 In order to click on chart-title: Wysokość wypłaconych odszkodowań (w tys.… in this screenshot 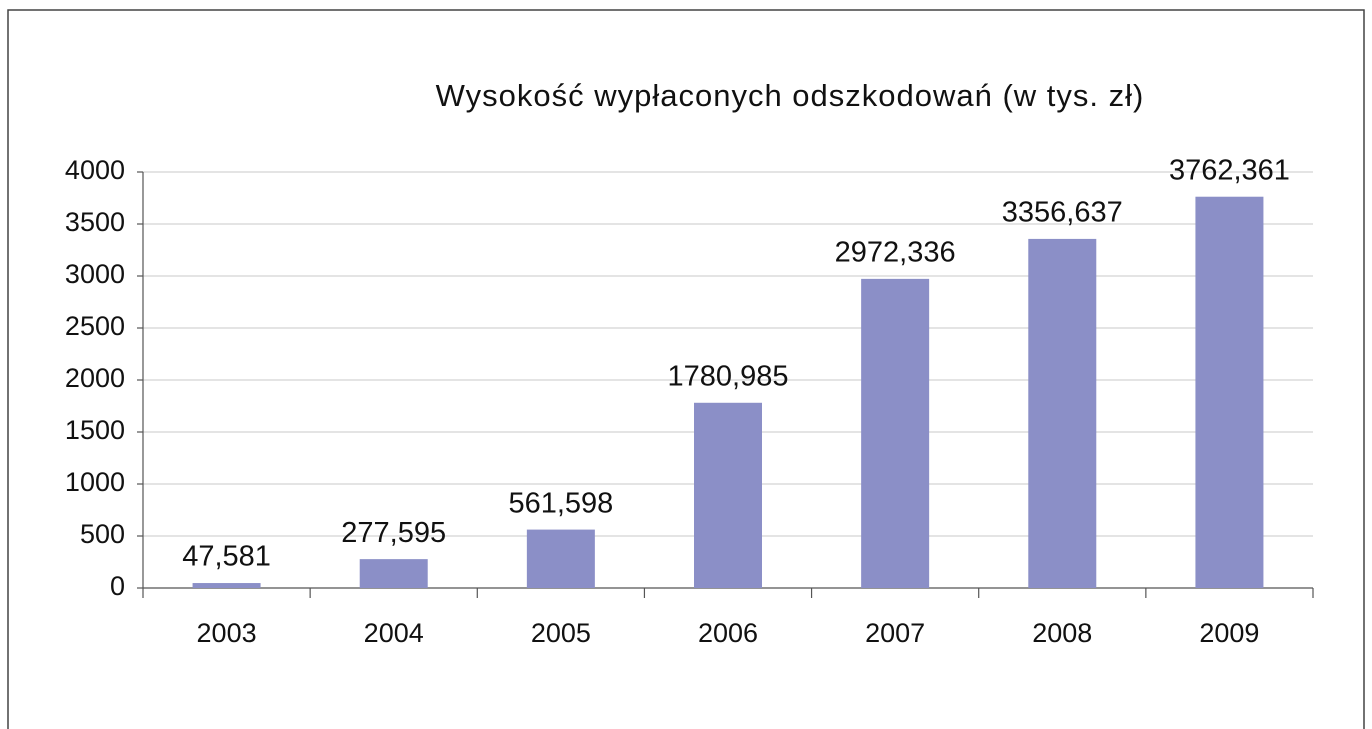, I will do `click(790, 95)`.